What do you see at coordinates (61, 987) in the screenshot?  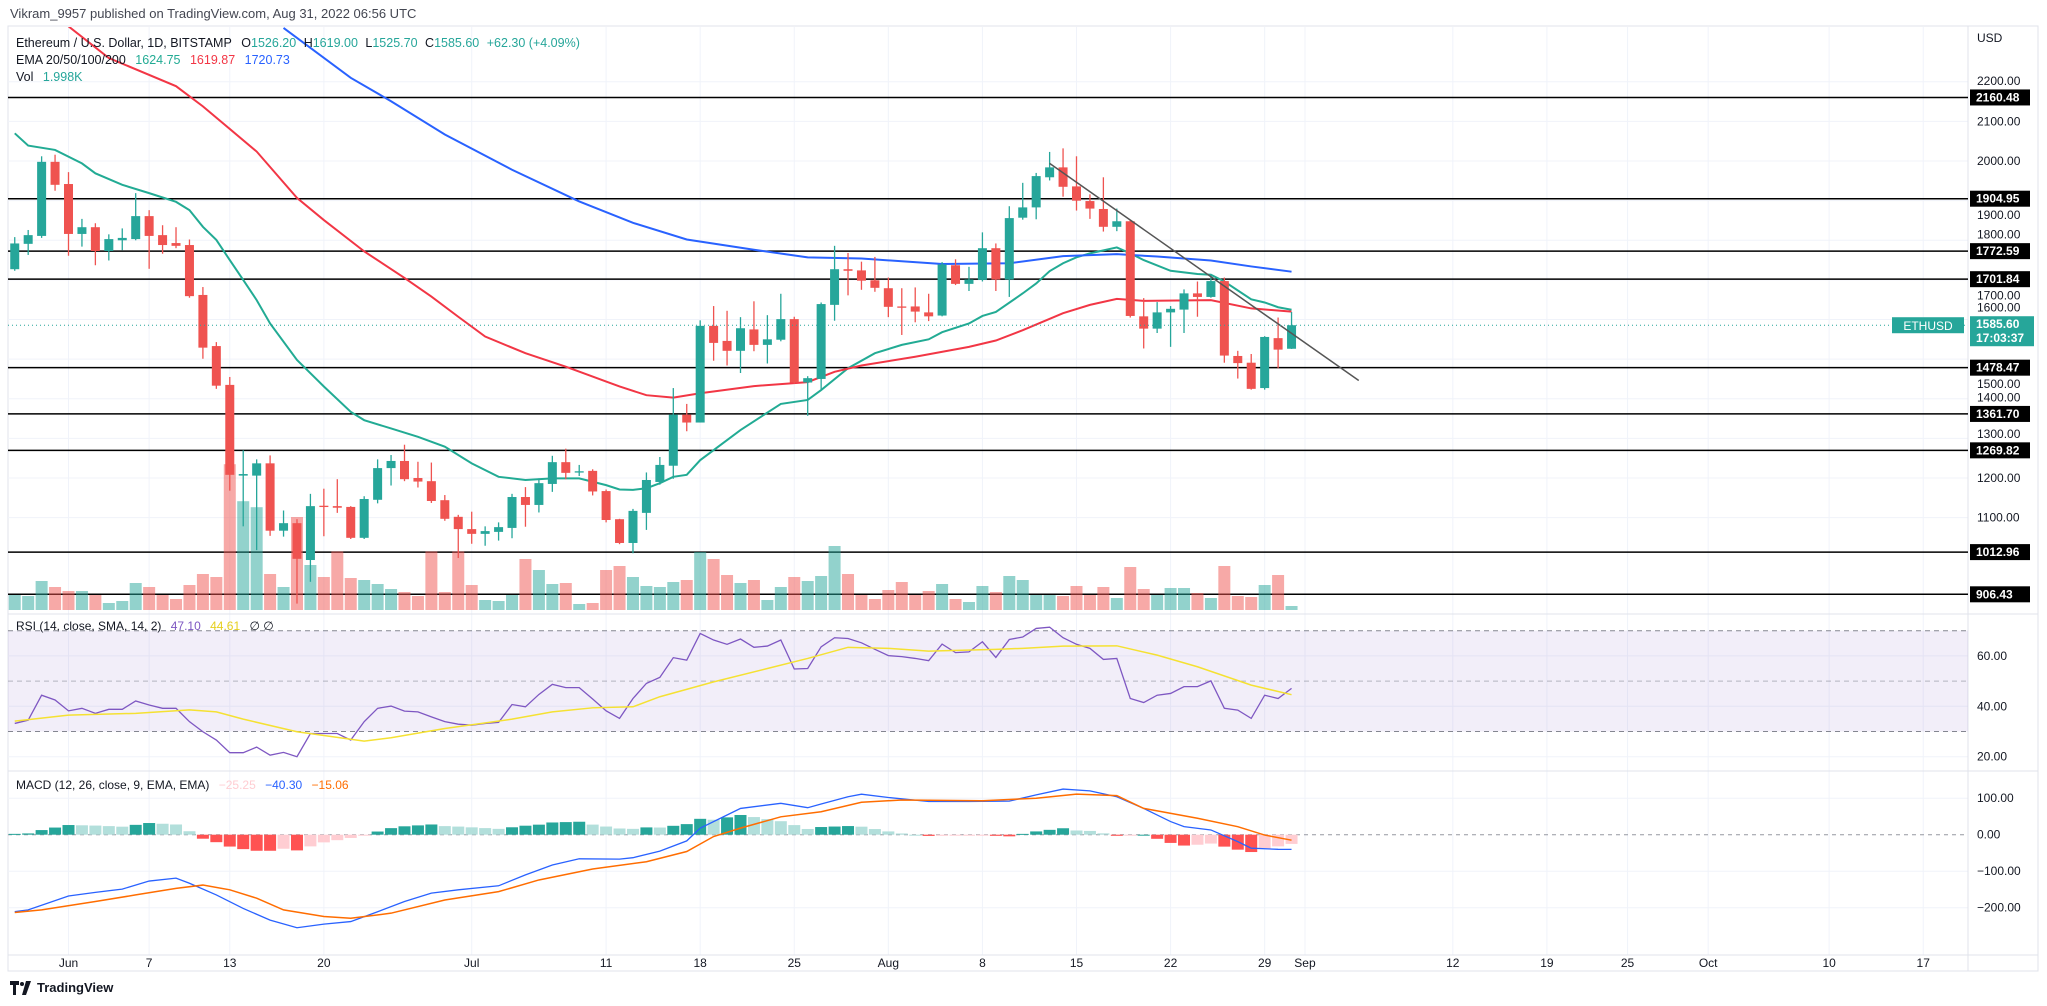 I see `tradingview-logo: TradingView` at bounding box center [61, 987].